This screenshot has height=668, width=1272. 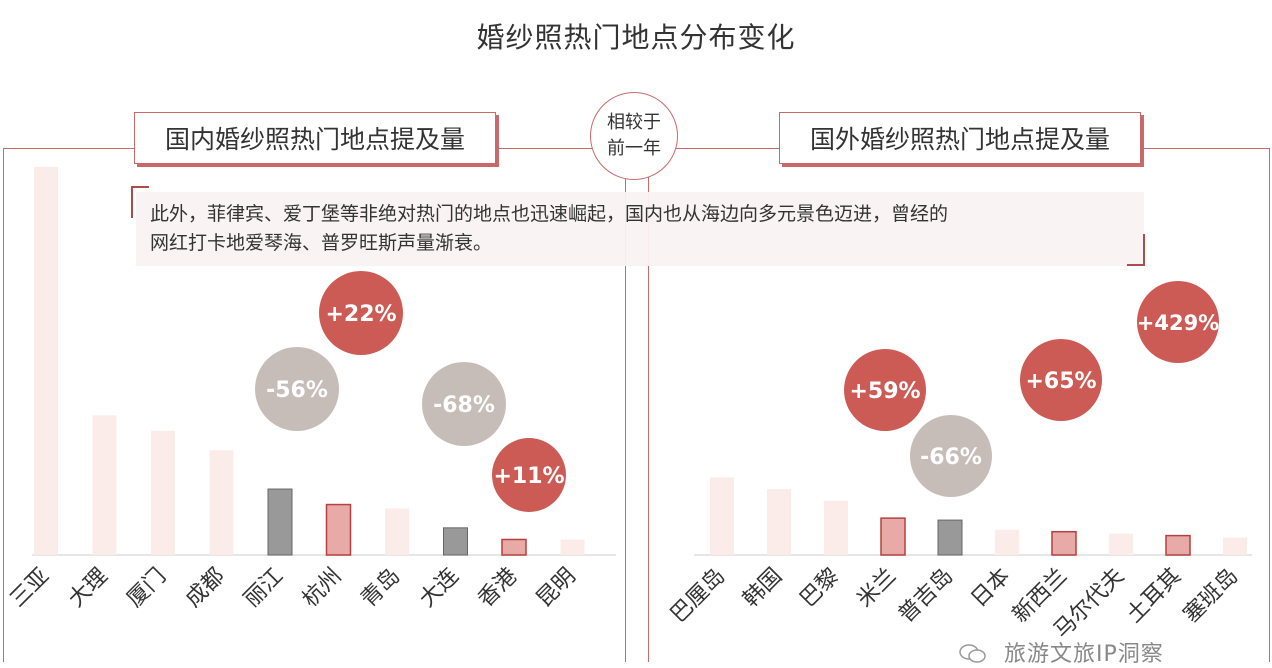 What do you see at coordinates (634, 136) in the screenshot?
I see `compare-badge: 相较于 前一年` at bounding box center [634, 136].